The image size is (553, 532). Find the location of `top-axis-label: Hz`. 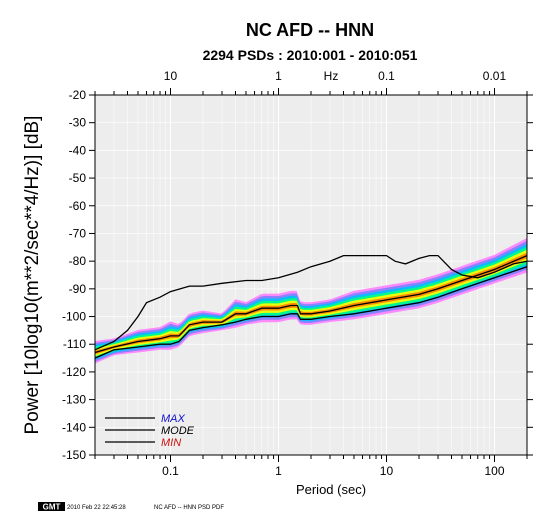

top-axis-label: Hz is located at coordinates (331, 76).